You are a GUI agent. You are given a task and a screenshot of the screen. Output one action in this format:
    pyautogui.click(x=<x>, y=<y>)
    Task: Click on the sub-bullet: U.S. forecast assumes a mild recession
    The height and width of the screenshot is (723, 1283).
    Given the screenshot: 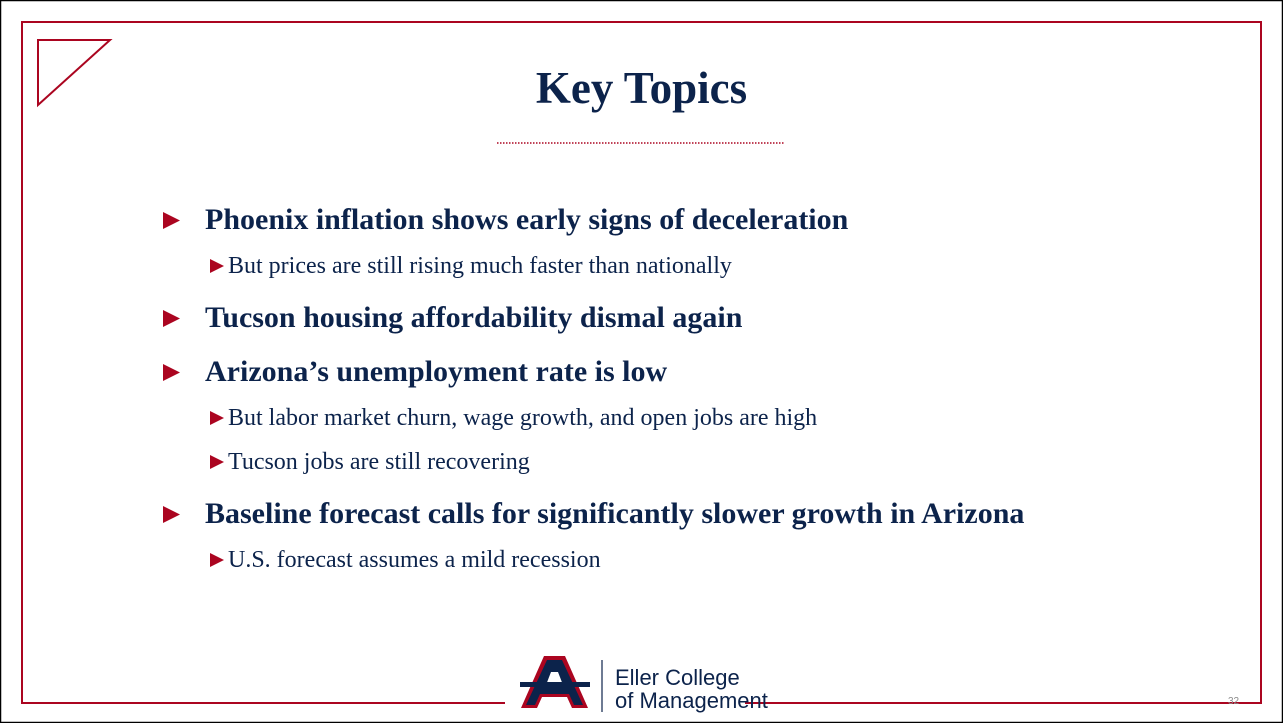 What is the action you would take?
    pyautogui.click(x=663, y=560)
    